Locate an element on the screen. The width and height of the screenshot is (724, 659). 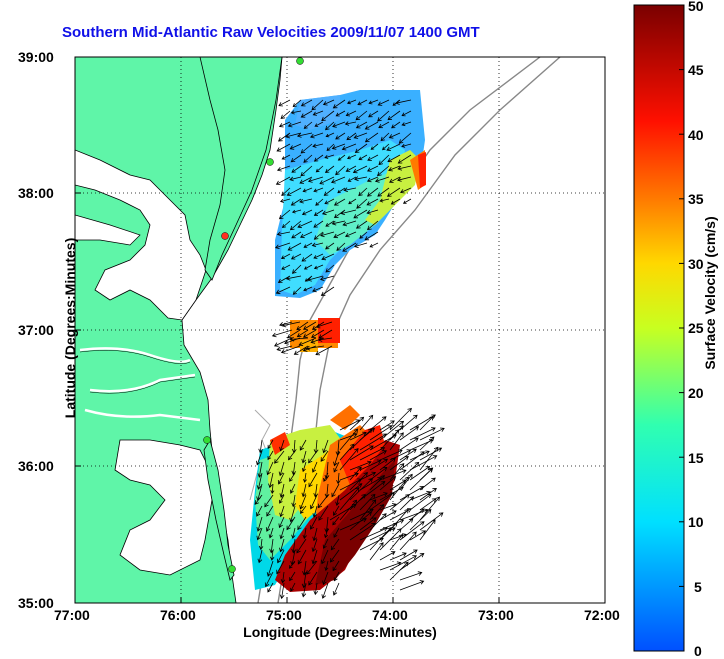
x-tick-label: 75:00 is located at coordinates (284, 615).